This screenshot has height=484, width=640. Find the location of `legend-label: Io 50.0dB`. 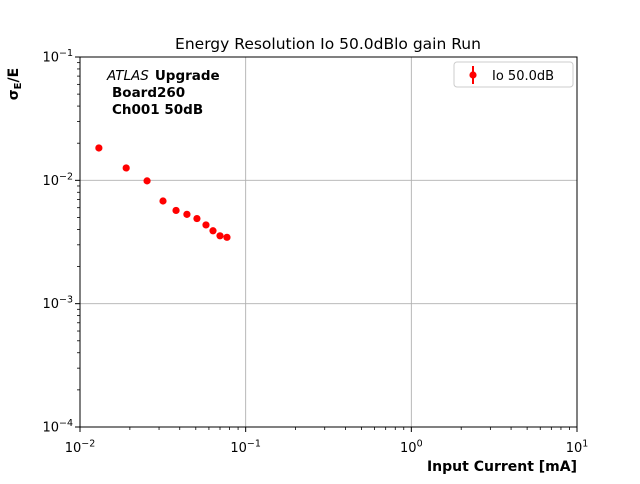

legend-label: Io 50.0dB is located at coordinates (523, 76).